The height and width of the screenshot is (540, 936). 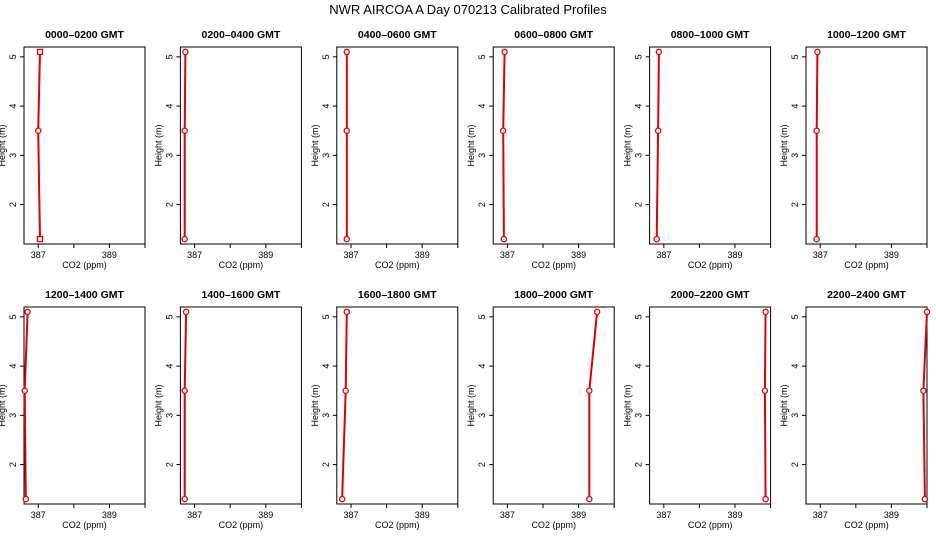 What do you see at coordinates (397, 35) in the screenshot?
I see `panel-title: 0400–0600 GMT` at bounding box center [397, 35].